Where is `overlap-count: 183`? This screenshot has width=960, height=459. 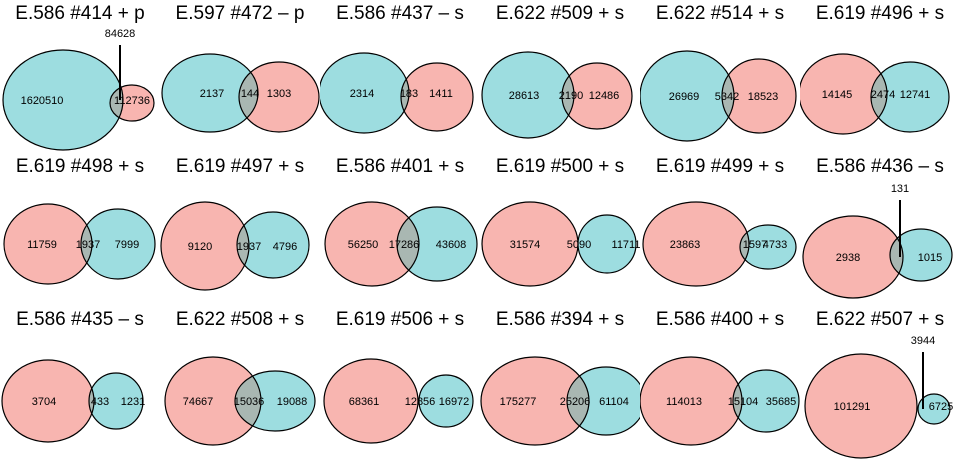 overlap-count: 183 is located at coordinates (409, 94).